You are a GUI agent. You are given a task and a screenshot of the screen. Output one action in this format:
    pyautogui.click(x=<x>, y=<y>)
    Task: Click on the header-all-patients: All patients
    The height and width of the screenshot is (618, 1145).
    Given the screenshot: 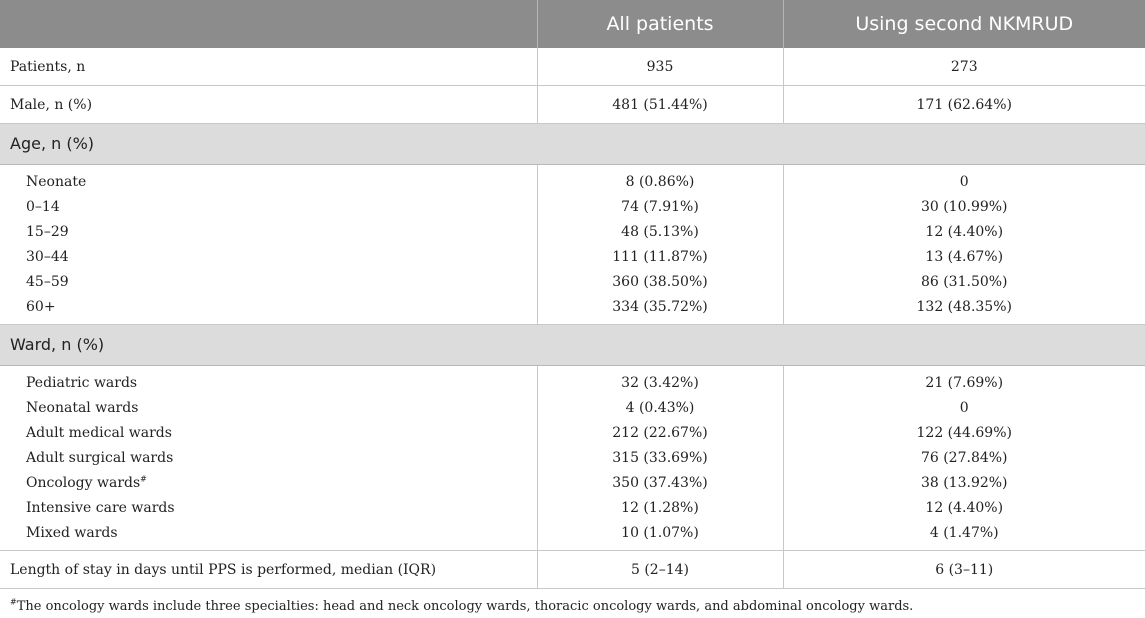 What is the action you would take?
    pyautogui.click(x=660, y=24)
    